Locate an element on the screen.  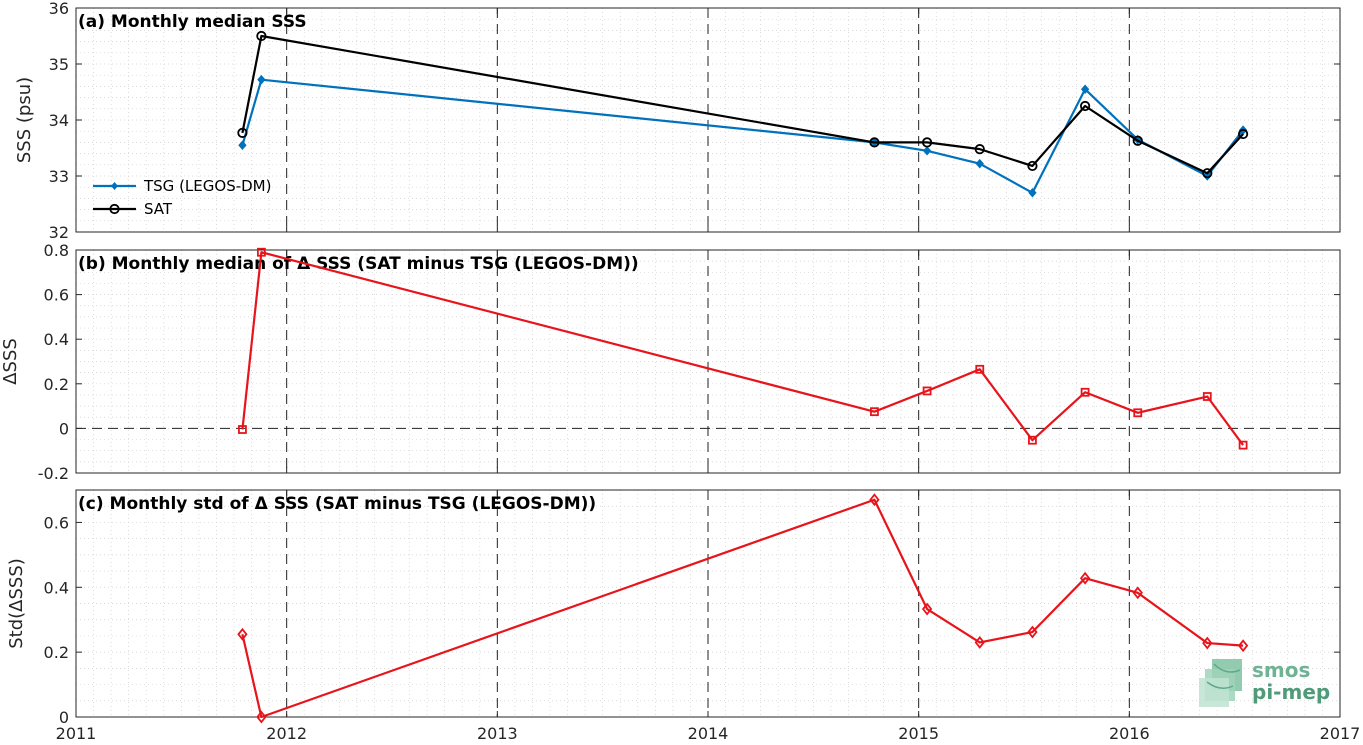
x-tick-label: 2014 is located at coordinates (708, 733).